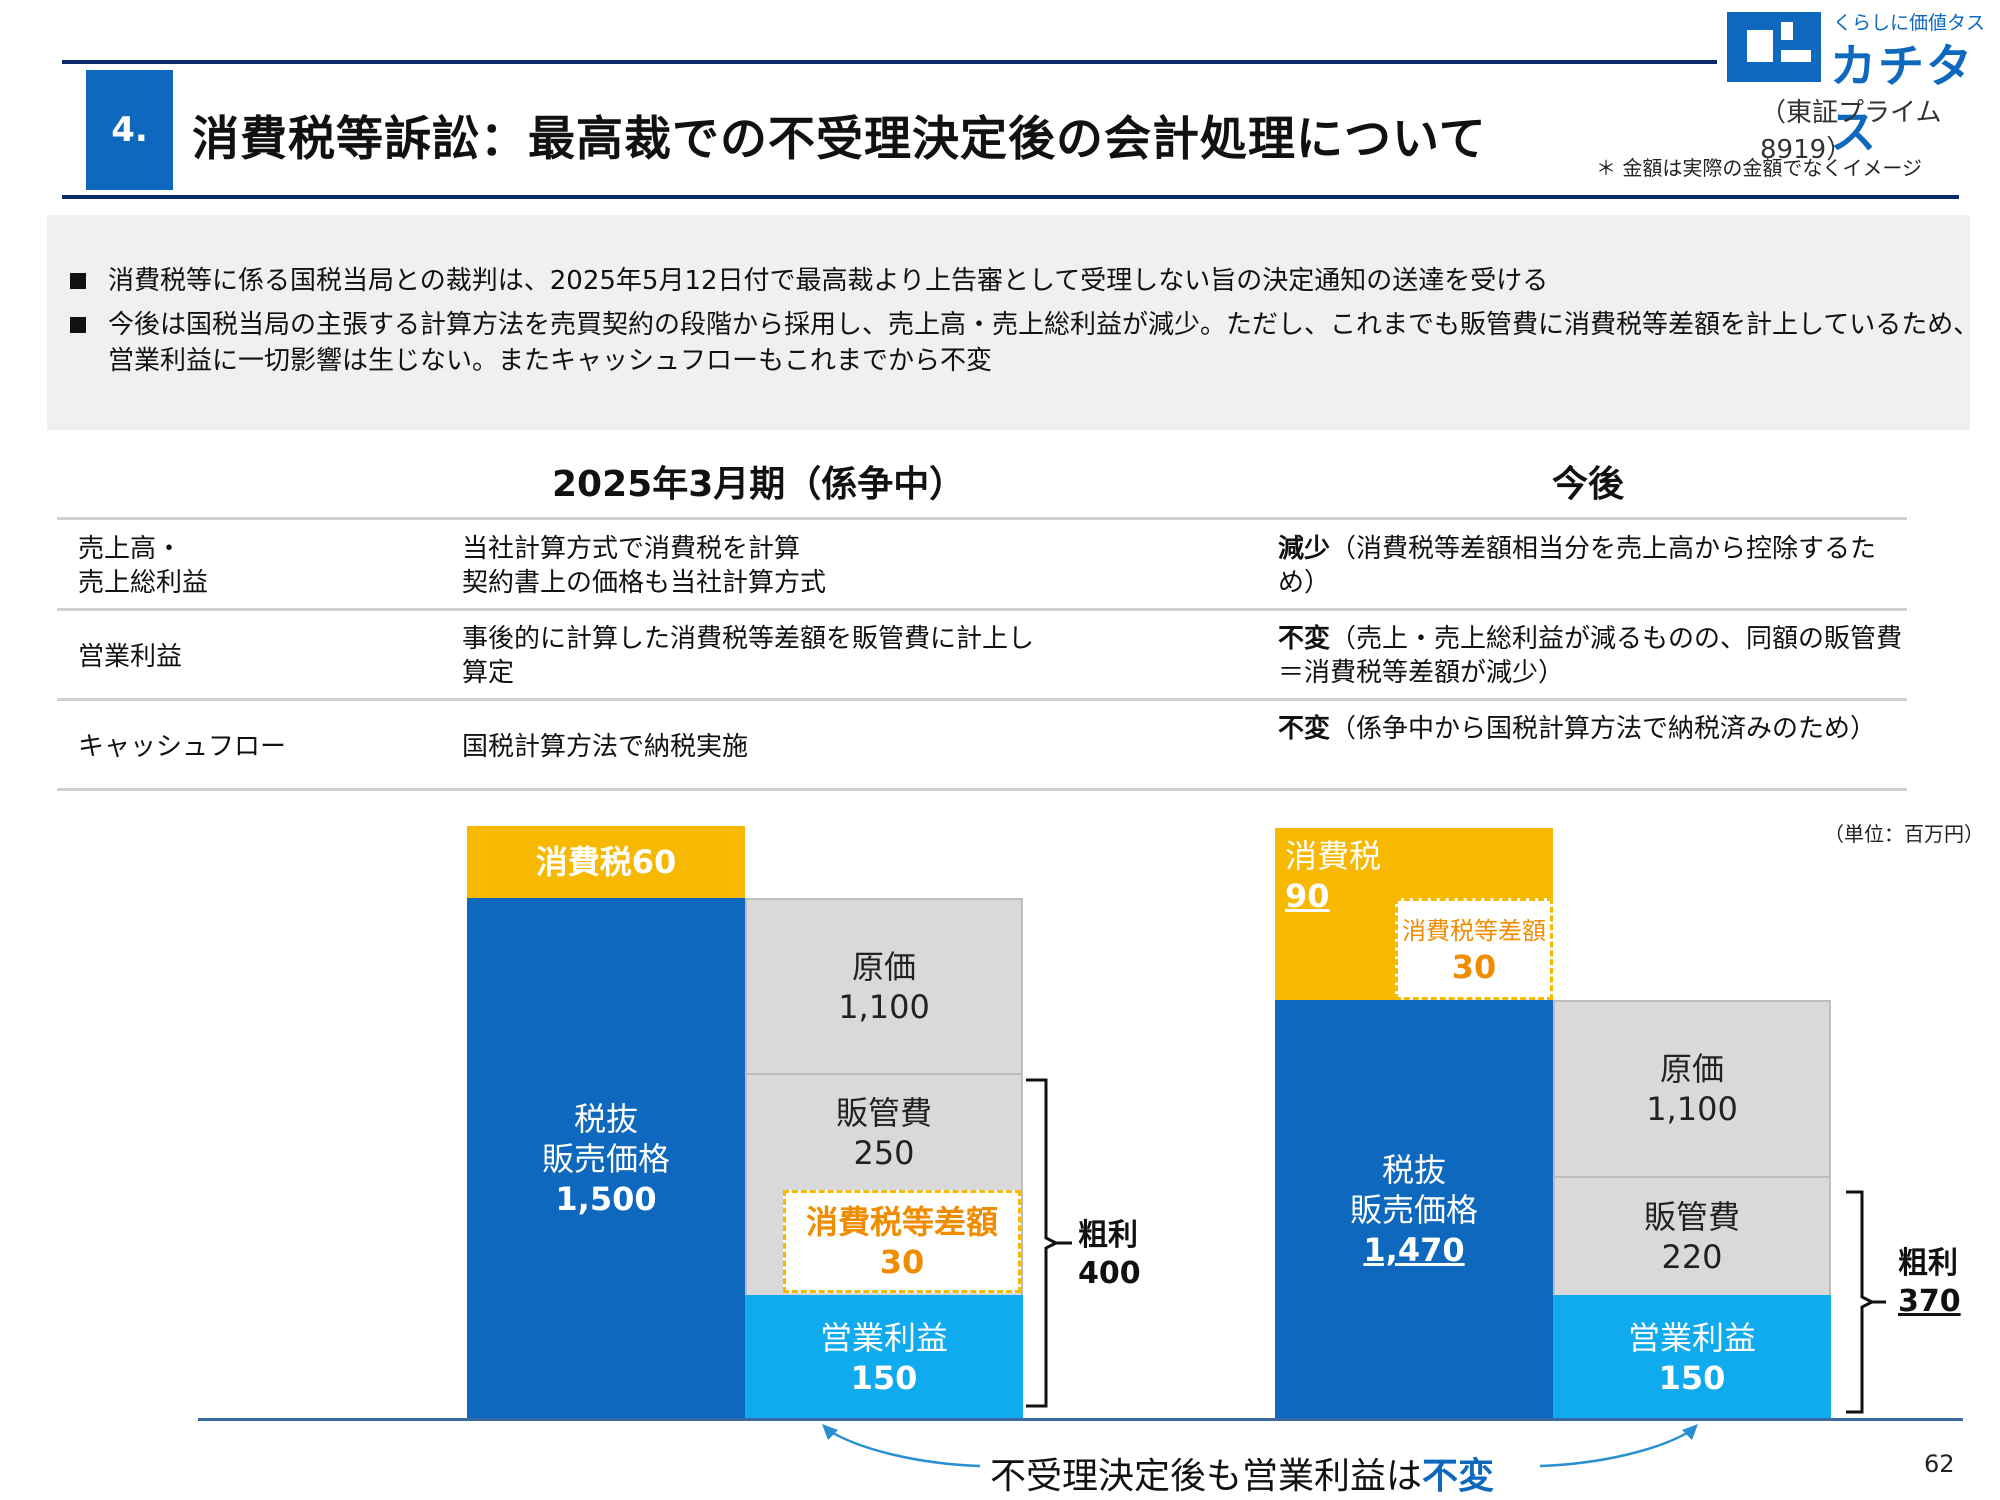 Image resolution: width=2000 pixels, height=1500 pixels. I want to click on right-sga-block: 販管費 220, so click(1692, 1235).